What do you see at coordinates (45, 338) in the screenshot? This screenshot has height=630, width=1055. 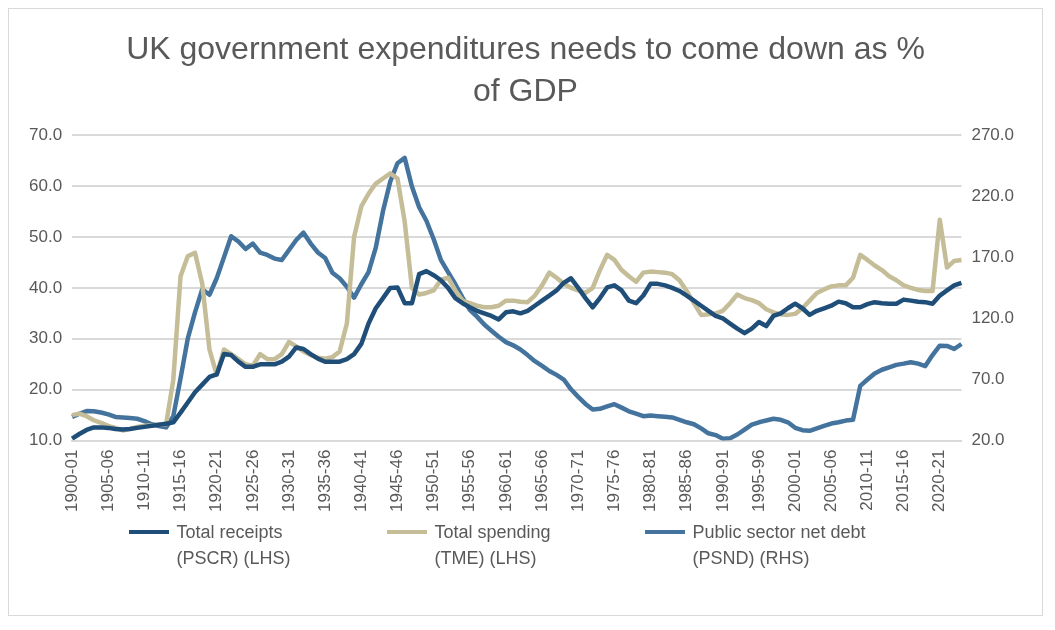 I see `y-tick-label: 30.0` at bounding box center [45, 338].